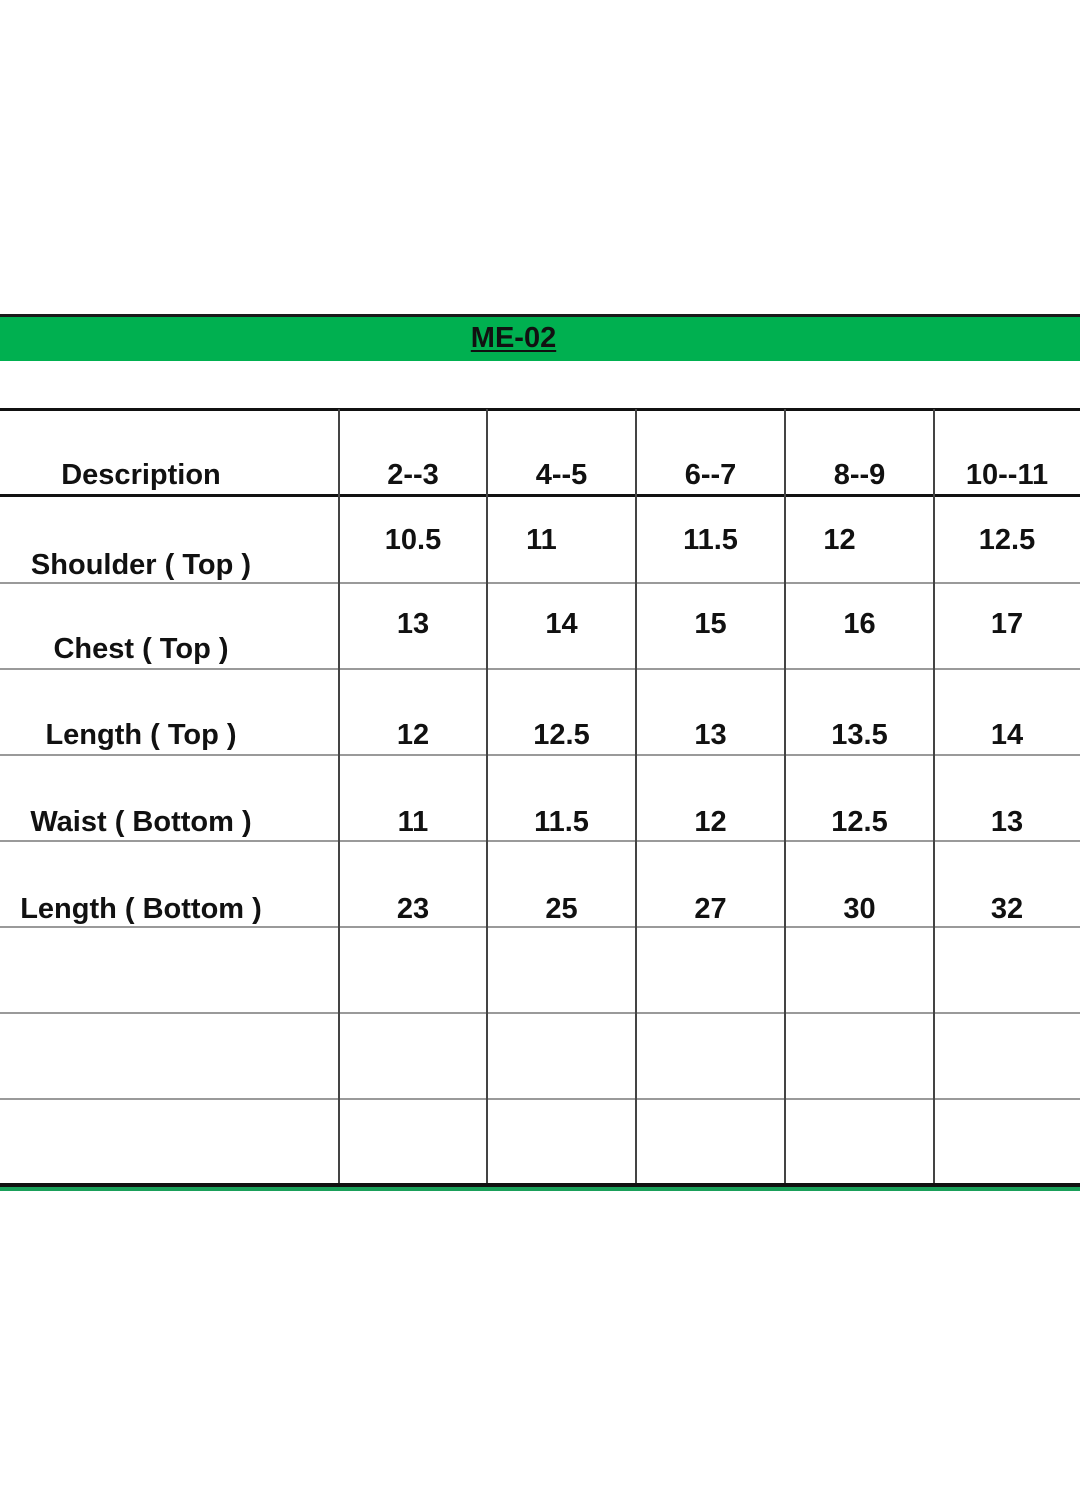 This screenshot has height=1506, width=1080. I want to click on row-label: Shoulder ( Top ), so click(141, 565).